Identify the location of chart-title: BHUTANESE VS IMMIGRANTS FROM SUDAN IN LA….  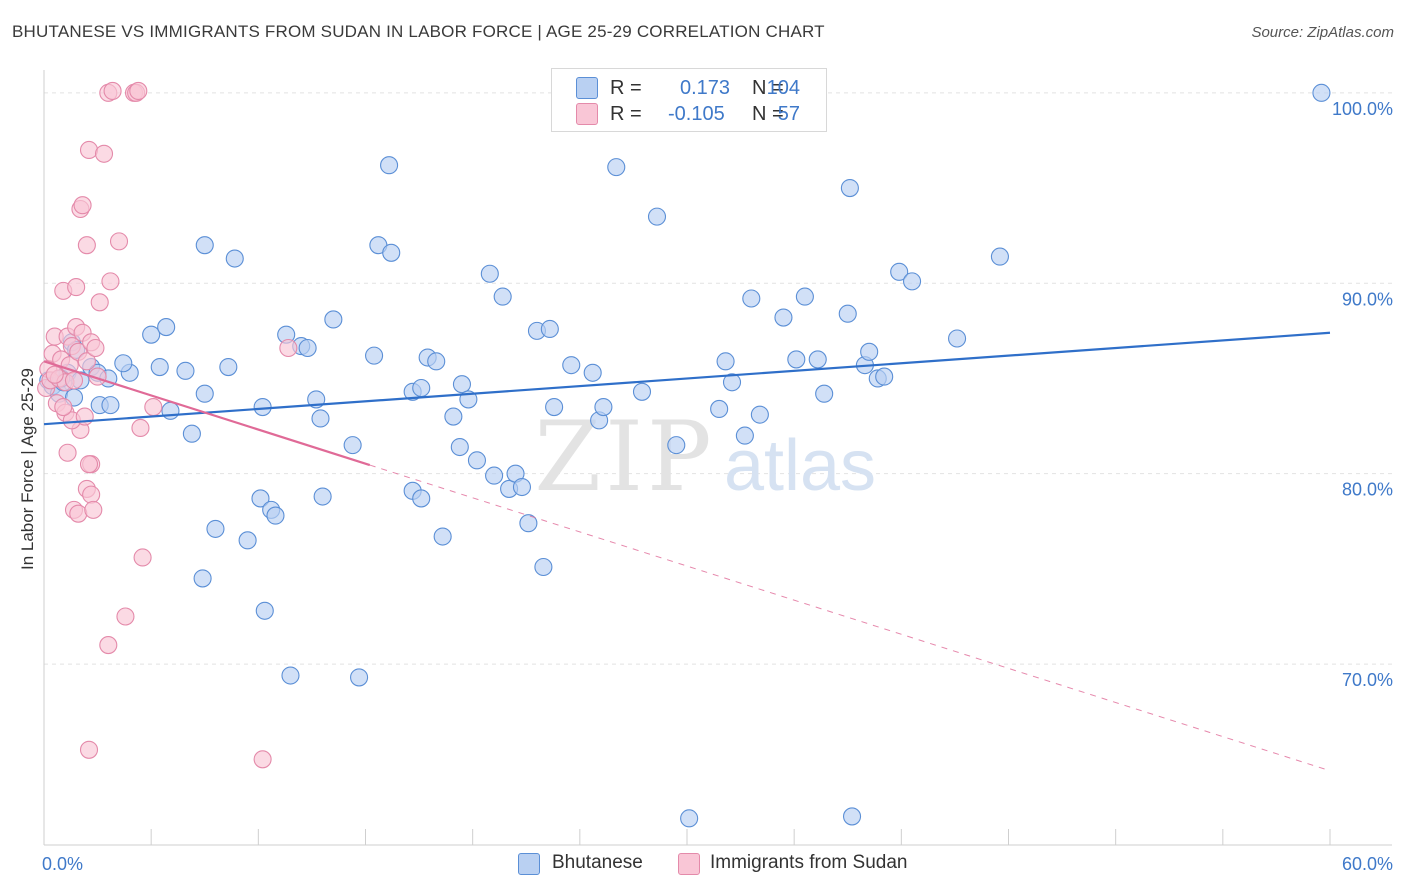
(418, 31).